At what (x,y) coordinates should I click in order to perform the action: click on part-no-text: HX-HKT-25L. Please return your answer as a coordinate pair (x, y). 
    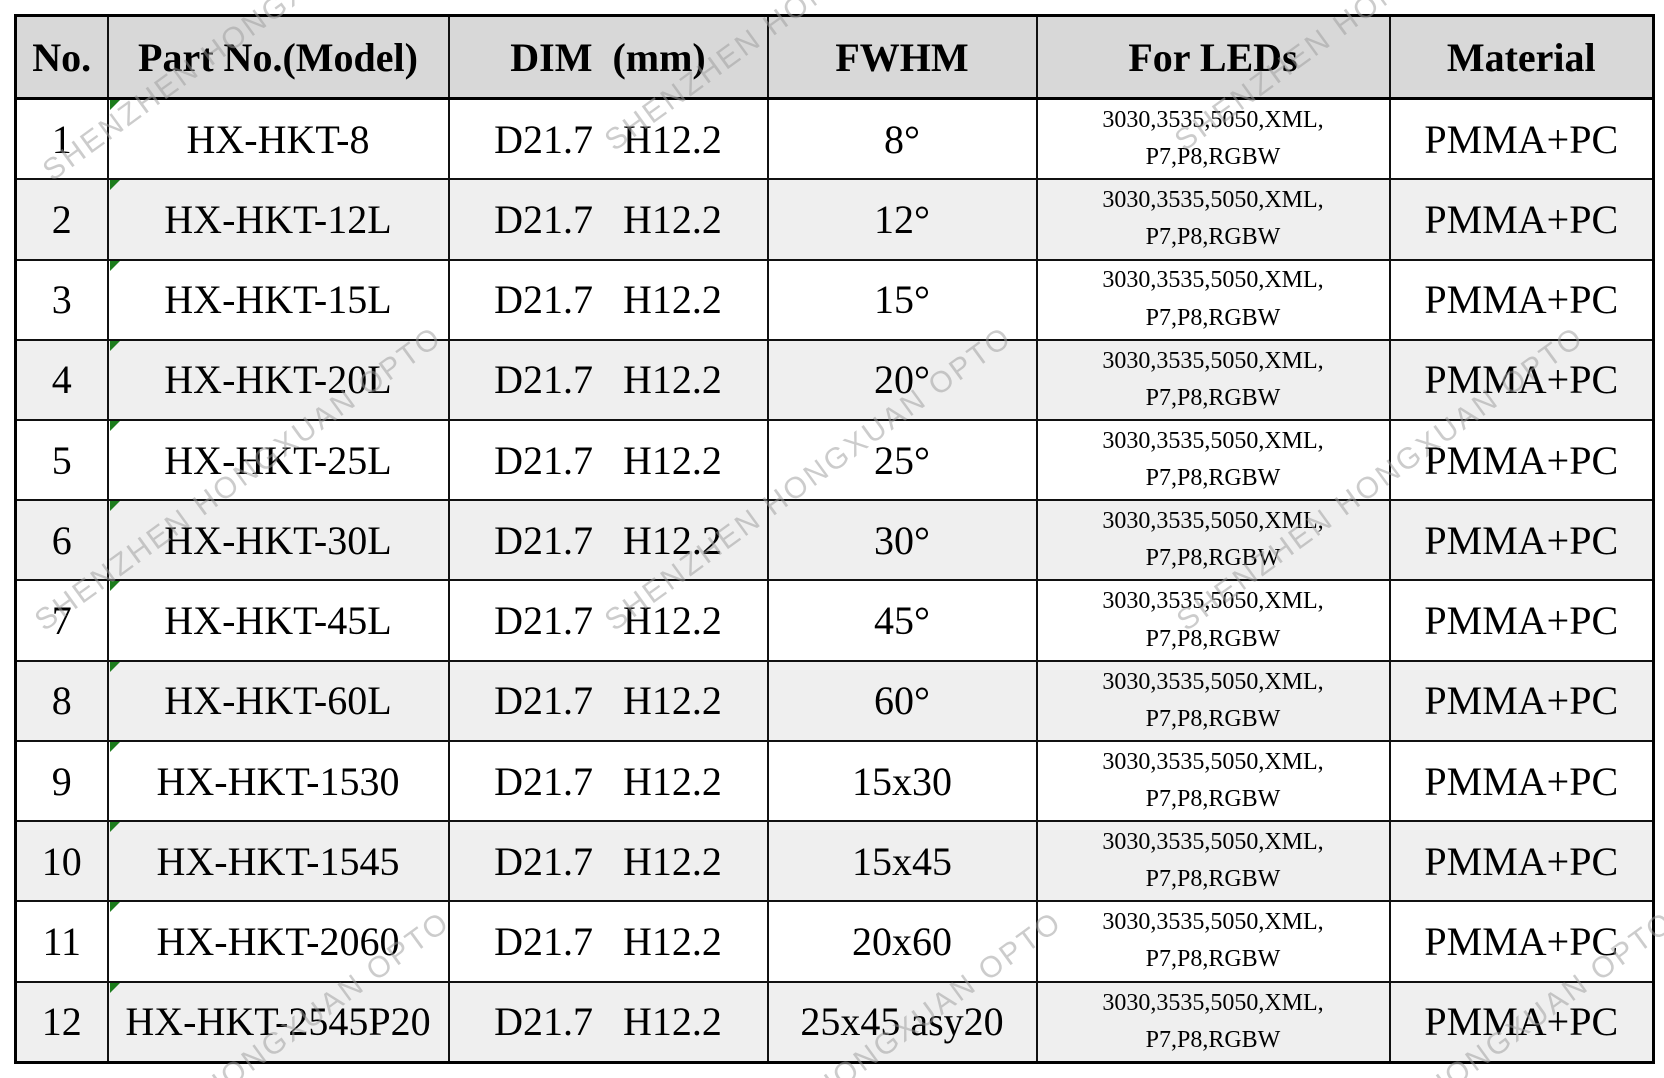
    Looking at the image, I should click on (278, 460).